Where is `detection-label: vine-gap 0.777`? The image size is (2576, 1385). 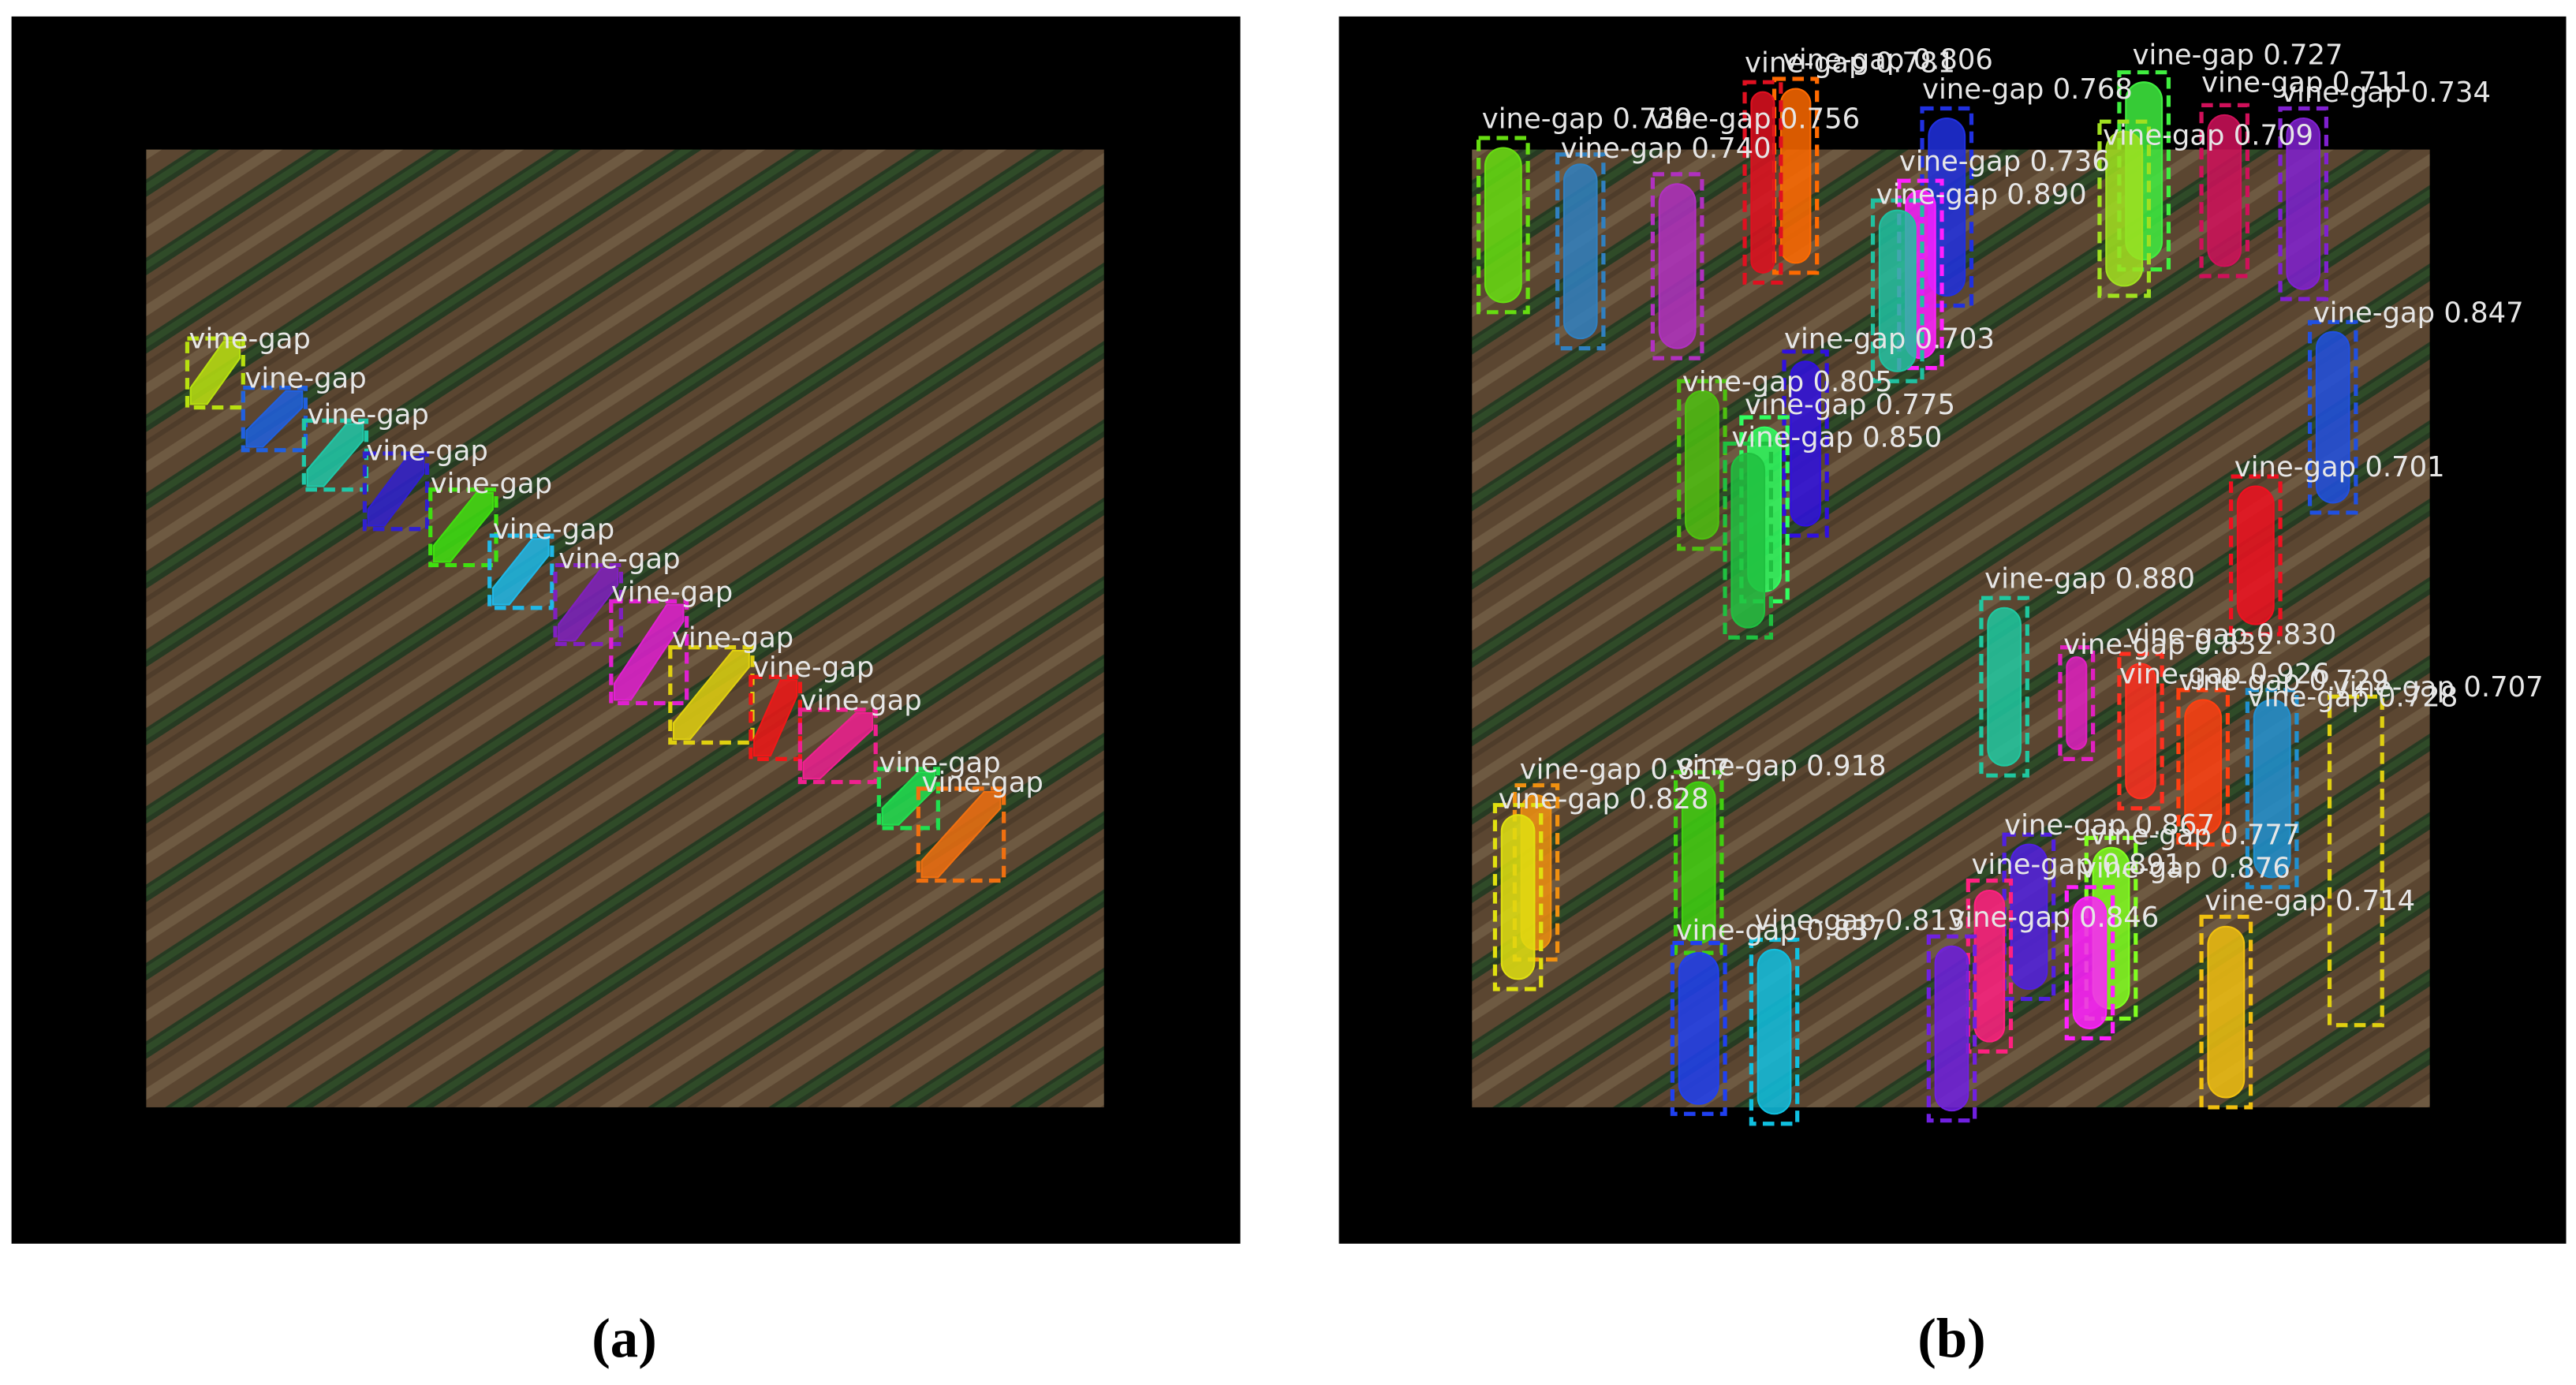 detection-label: vine-gap 0.777 is located at coordinates (2194, 835).